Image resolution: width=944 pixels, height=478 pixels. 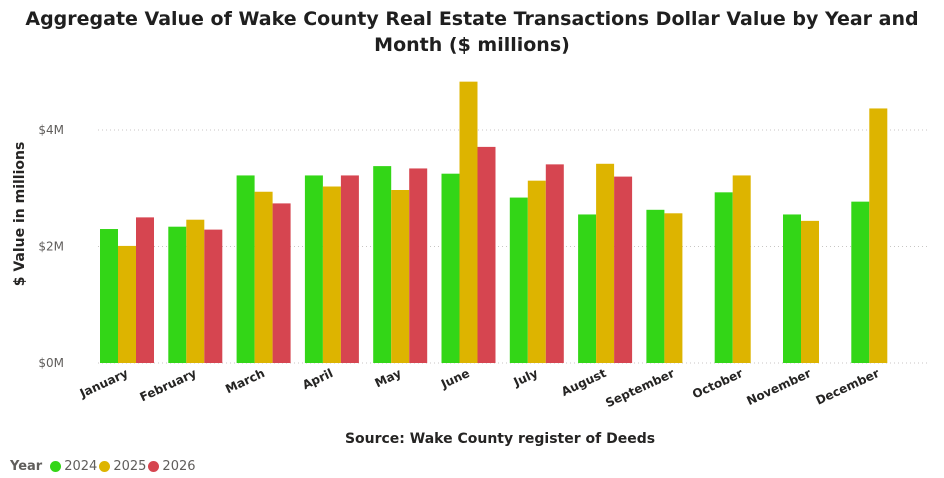 I want to click on legend-label-2026: 2026, so click(x=179, y=466).